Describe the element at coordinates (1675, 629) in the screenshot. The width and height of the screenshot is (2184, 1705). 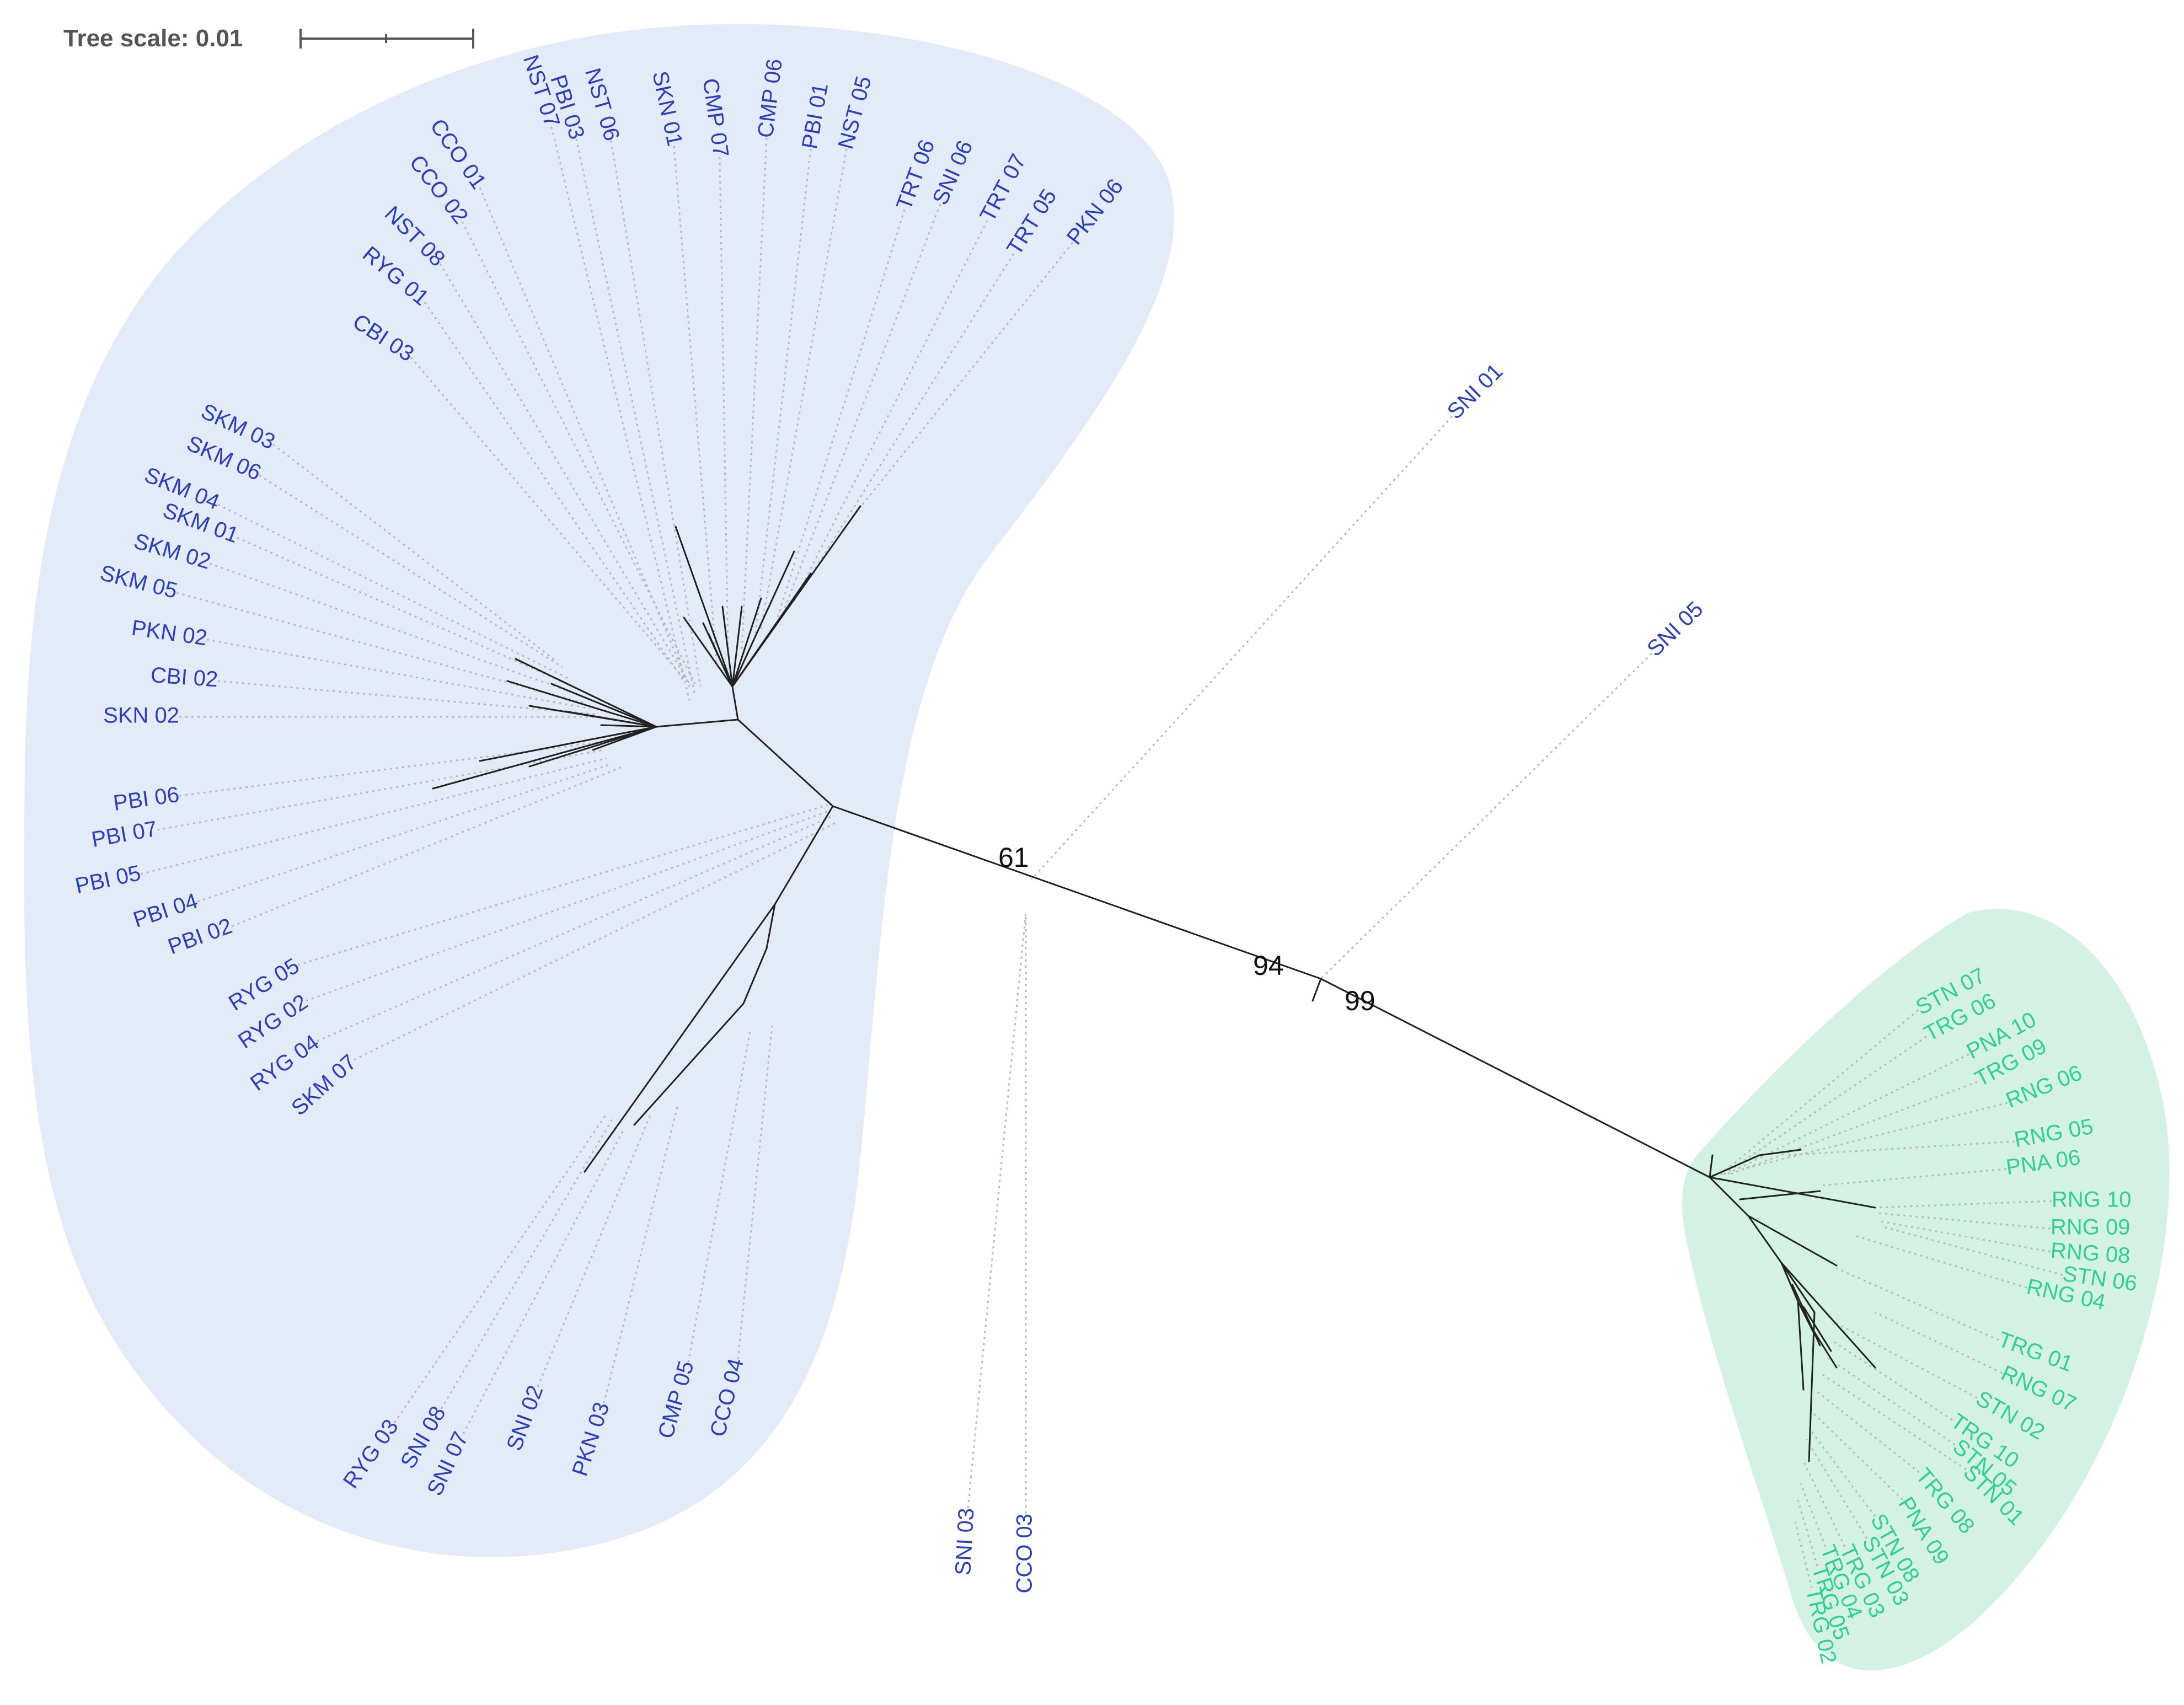
I see `tip-label-sni-05: SNI 05` at that location.